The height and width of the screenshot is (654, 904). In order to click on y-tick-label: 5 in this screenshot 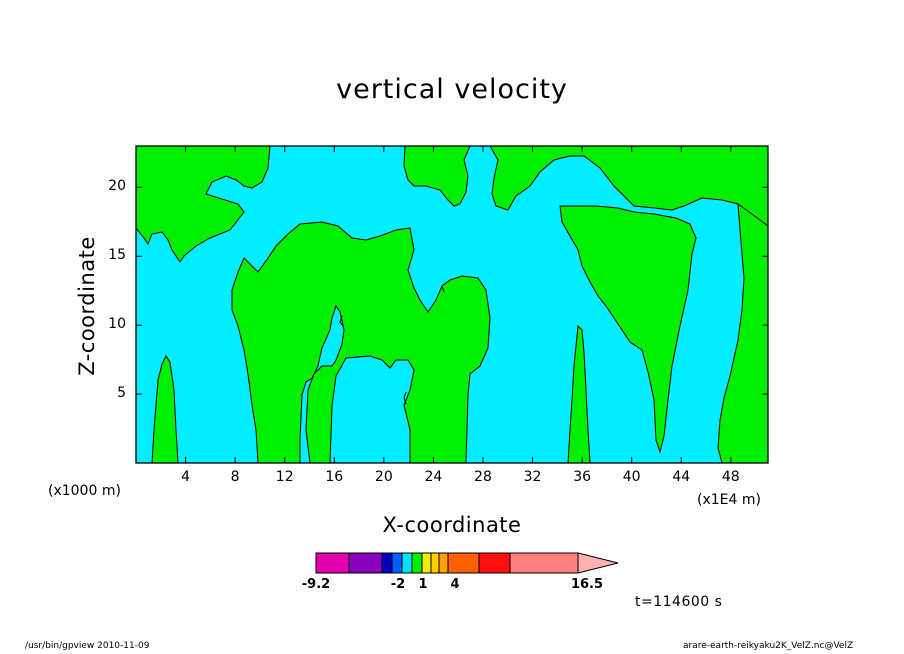, I will do `click(121, 393)`.